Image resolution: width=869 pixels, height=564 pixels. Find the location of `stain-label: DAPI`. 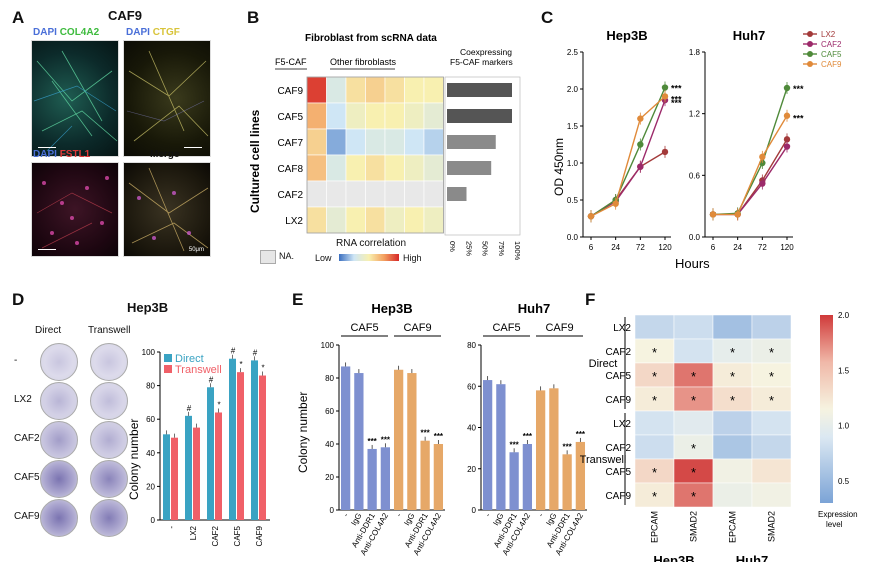

stain-label: DAPI is located at coordinates (138, 32).